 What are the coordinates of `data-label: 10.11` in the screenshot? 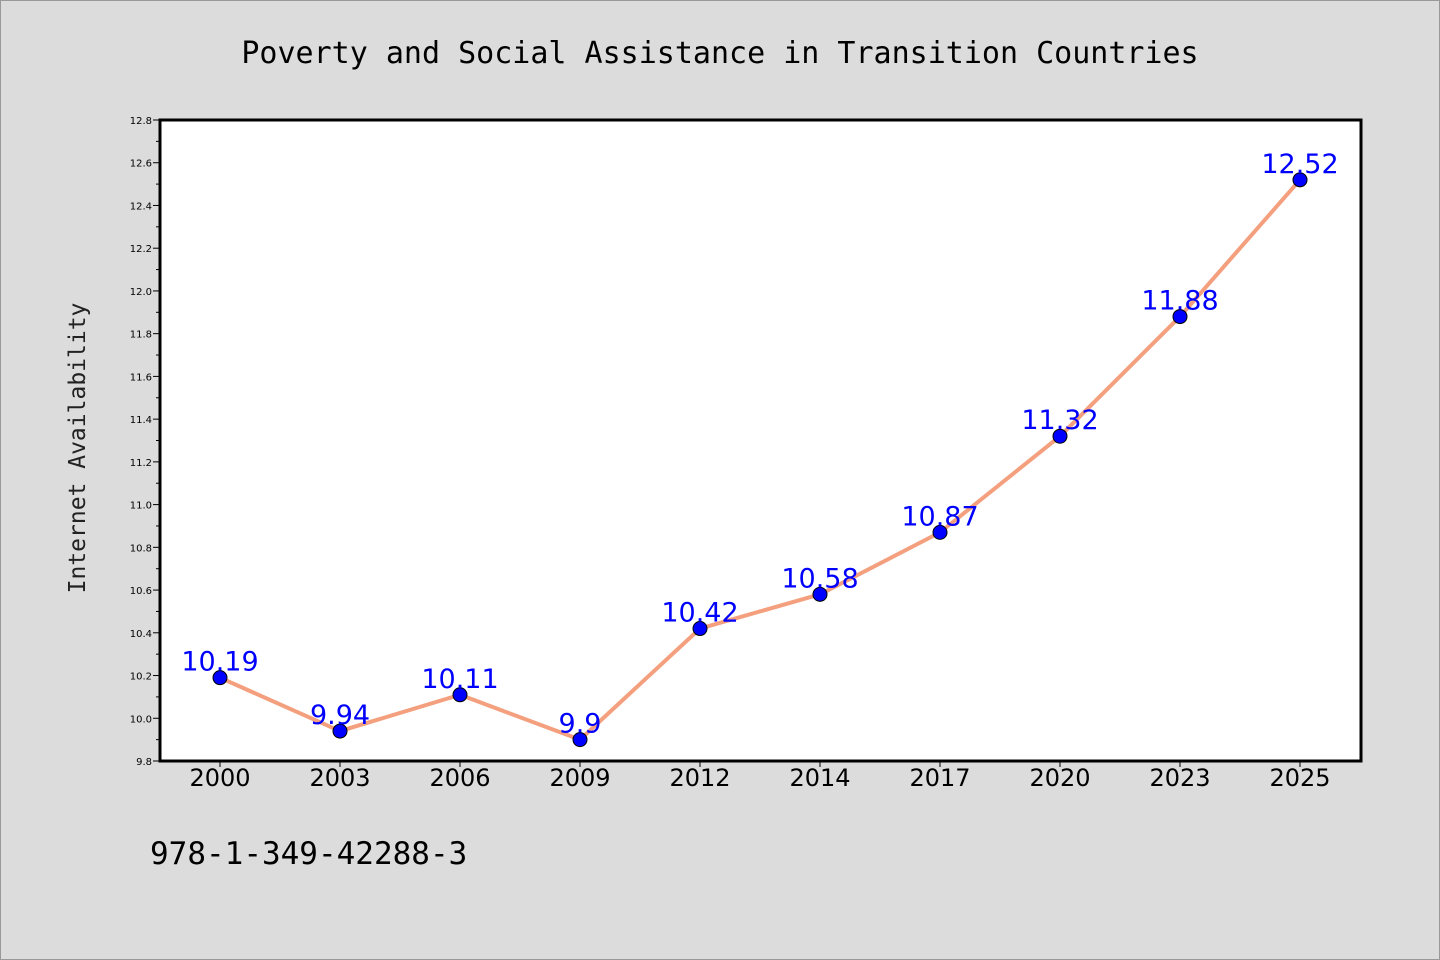 It's located at (459, 679).